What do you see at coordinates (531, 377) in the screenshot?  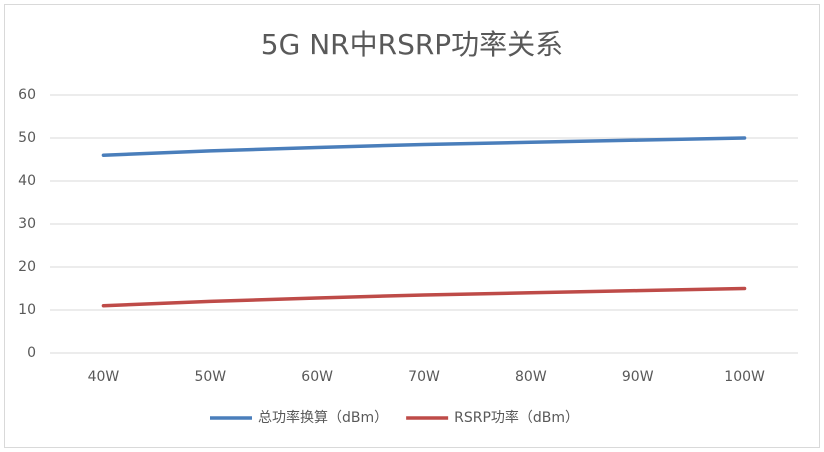 I see `x-tick-label: 80W` at bounding box center [531, 377].